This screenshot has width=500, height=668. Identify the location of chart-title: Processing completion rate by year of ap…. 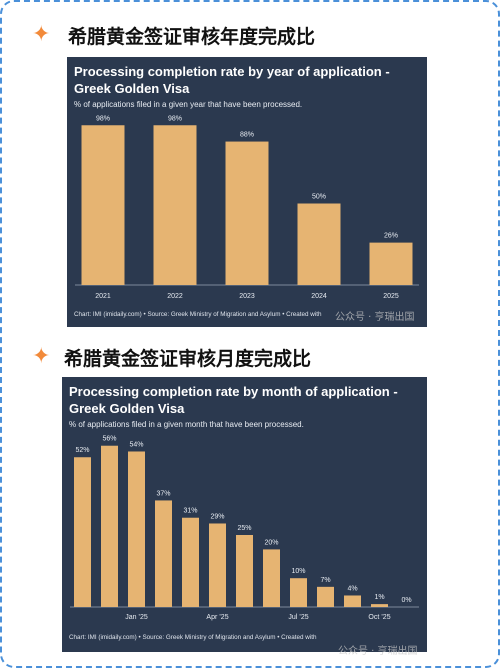
(232, 80).